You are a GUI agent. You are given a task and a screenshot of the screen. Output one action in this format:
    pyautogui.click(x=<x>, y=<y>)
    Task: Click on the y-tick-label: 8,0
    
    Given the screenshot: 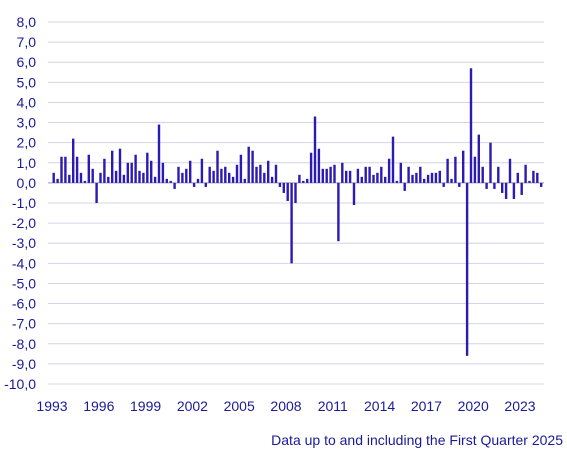 What is the action you would take?
    pyautogui.click(x=27, y=22)
    